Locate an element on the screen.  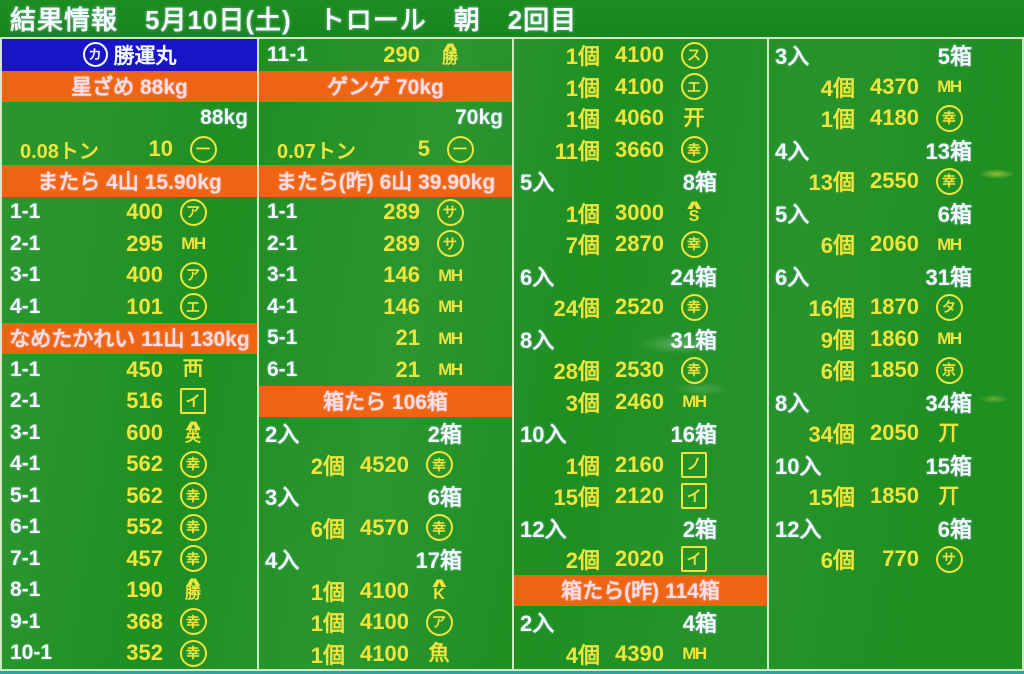
vessel-mark-icon: カ is located at coordinates (95, 55).